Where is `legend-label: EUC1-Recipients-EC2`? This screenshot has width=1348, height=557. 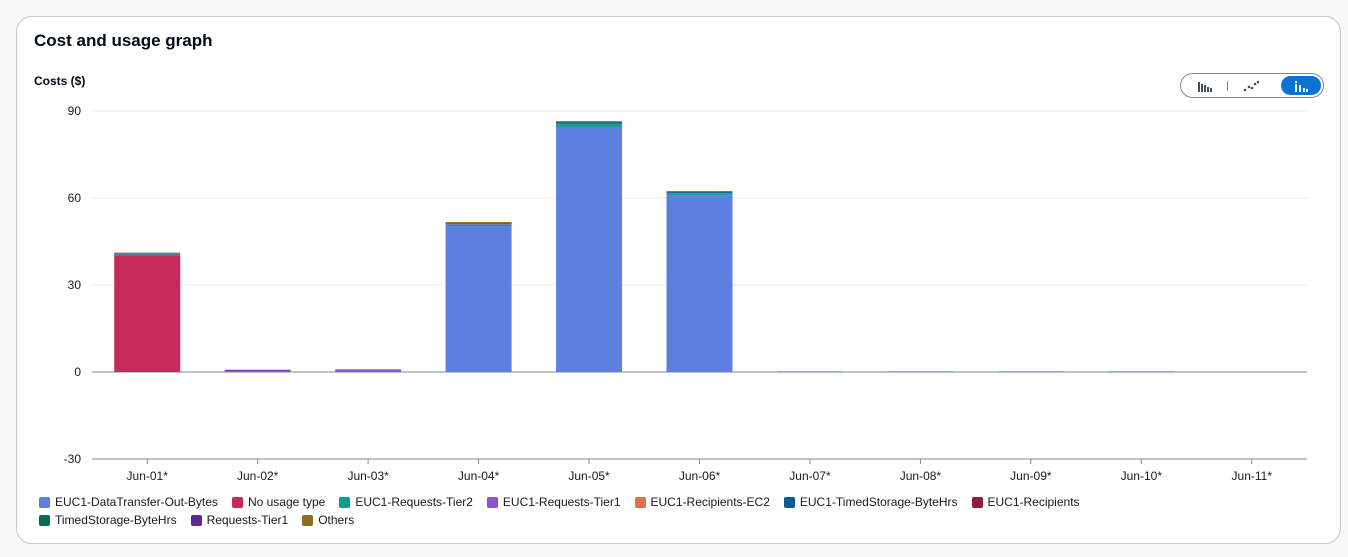
legend-label: EUC1-Recipients-EC2 is located at coordinates (710, 502).